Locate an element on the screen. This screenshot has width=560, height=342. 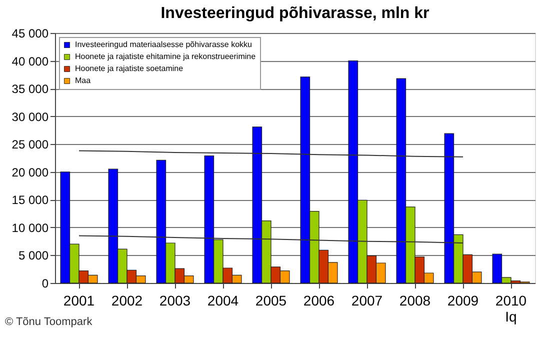
x-tick-label: 2004 is located at coordinates (223, 300).